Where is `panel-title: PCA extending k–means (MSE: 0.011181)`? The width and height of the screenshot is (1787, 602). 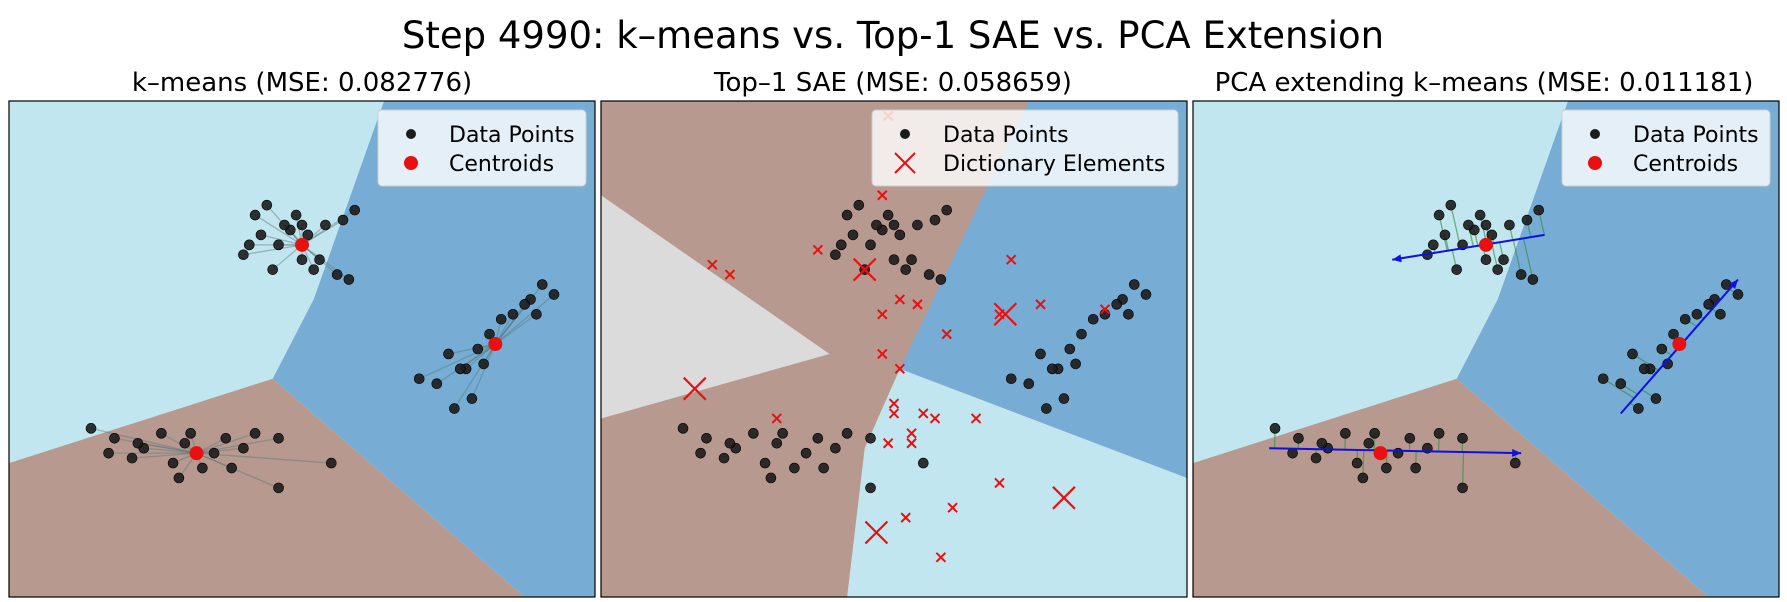
panel-title: PCA extending k–means (MSE: 0.011181) is located at coordinates (1484, 83).